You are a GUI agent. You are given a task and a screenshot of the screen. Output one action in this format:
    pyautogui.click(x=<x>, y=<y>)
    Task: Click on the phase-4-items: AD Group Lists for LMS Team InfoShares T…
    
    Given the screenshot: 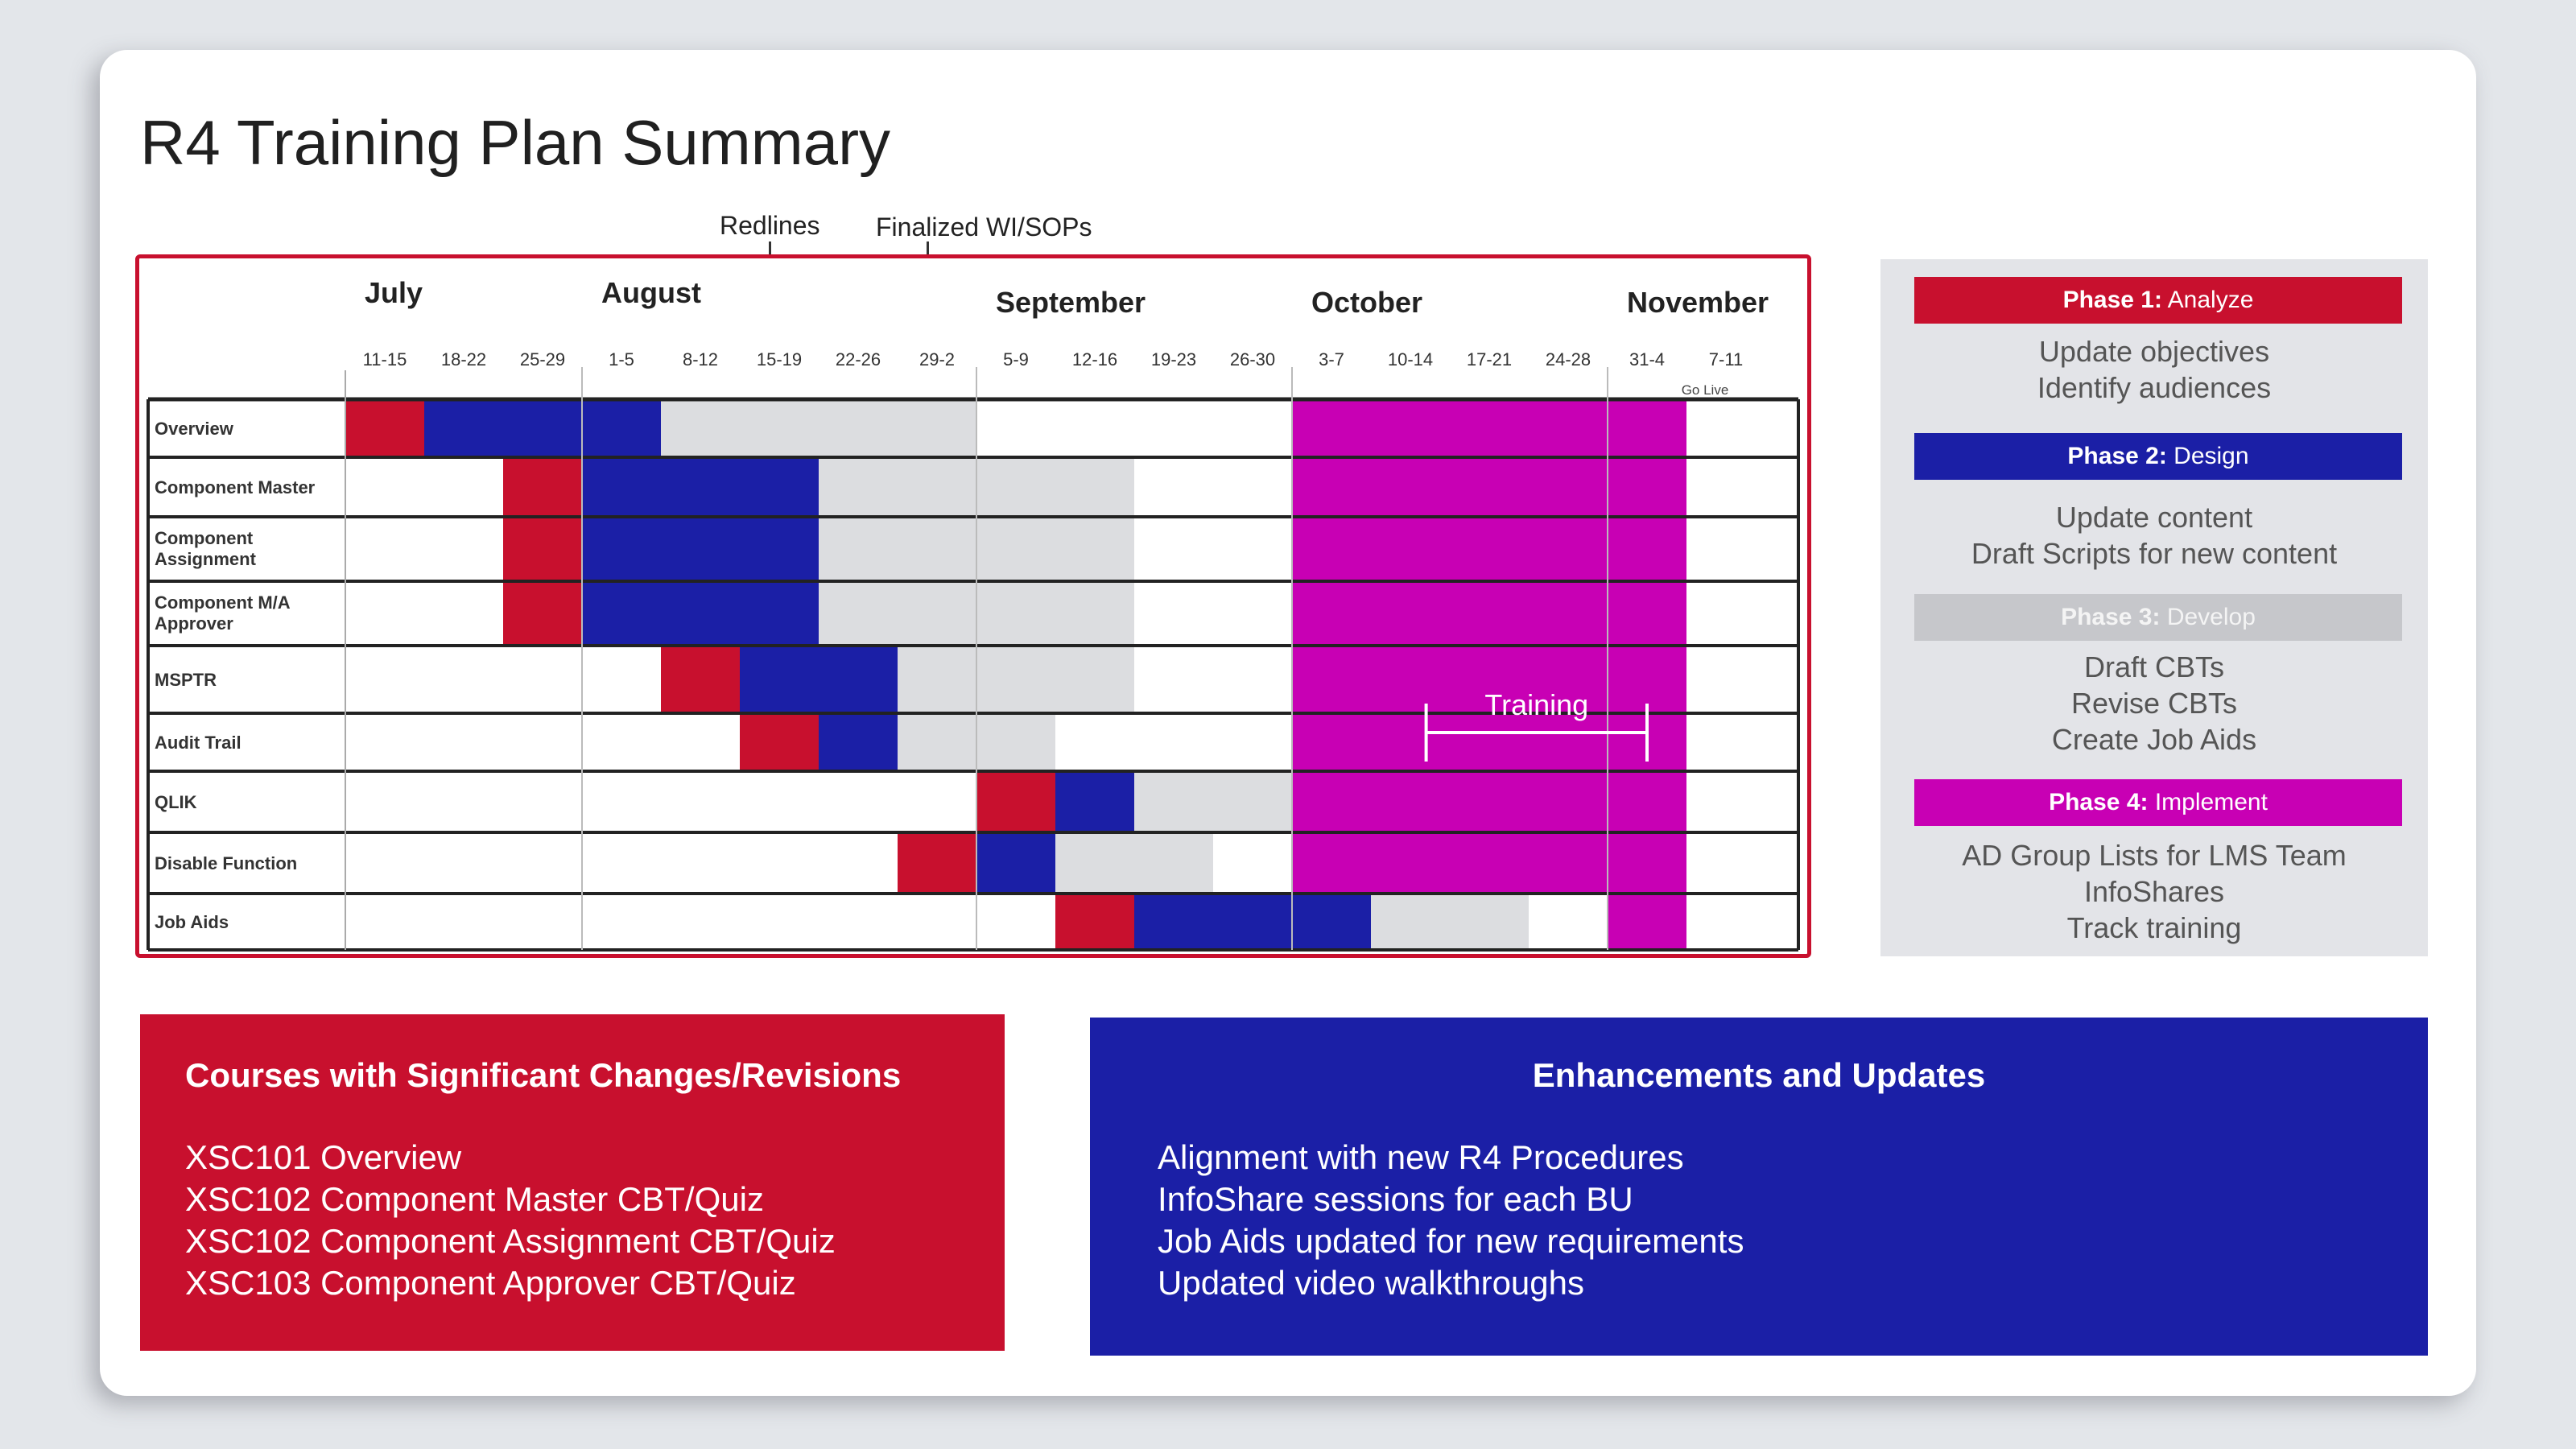 What is the action you would take?
    pyautogui.click(x=2154, y=891)
    